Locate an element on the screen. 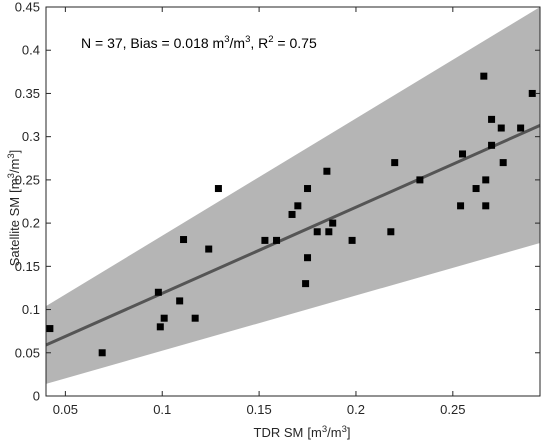 This screenshot has height=443, width=550. stats-annotation: N = 37, Bias = 0.018 m3/m3, R2 = 0.75 is located at coordinates (199, 42).